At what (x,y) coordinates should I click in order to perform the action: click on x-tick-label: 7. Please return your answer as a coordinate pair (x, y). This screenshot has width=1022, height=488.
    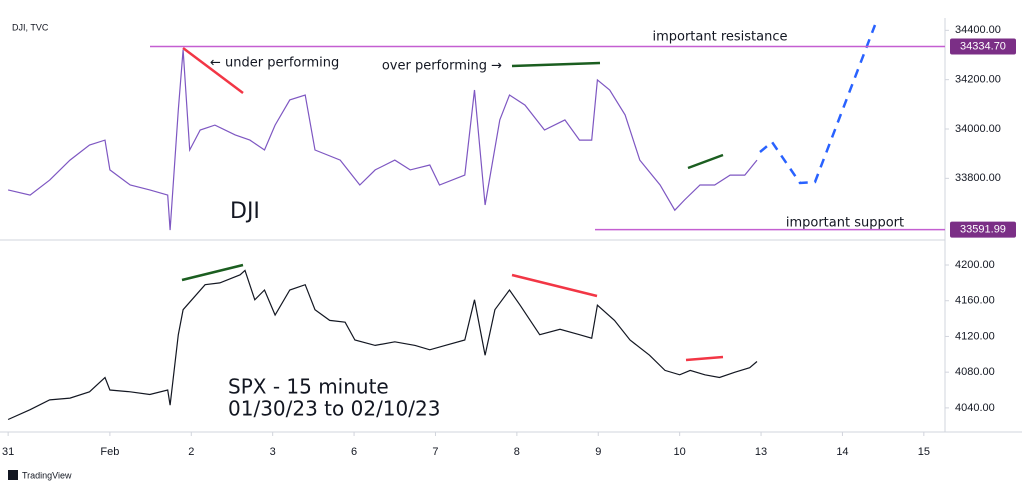
    Looking at the image, I should click on (435, 452).